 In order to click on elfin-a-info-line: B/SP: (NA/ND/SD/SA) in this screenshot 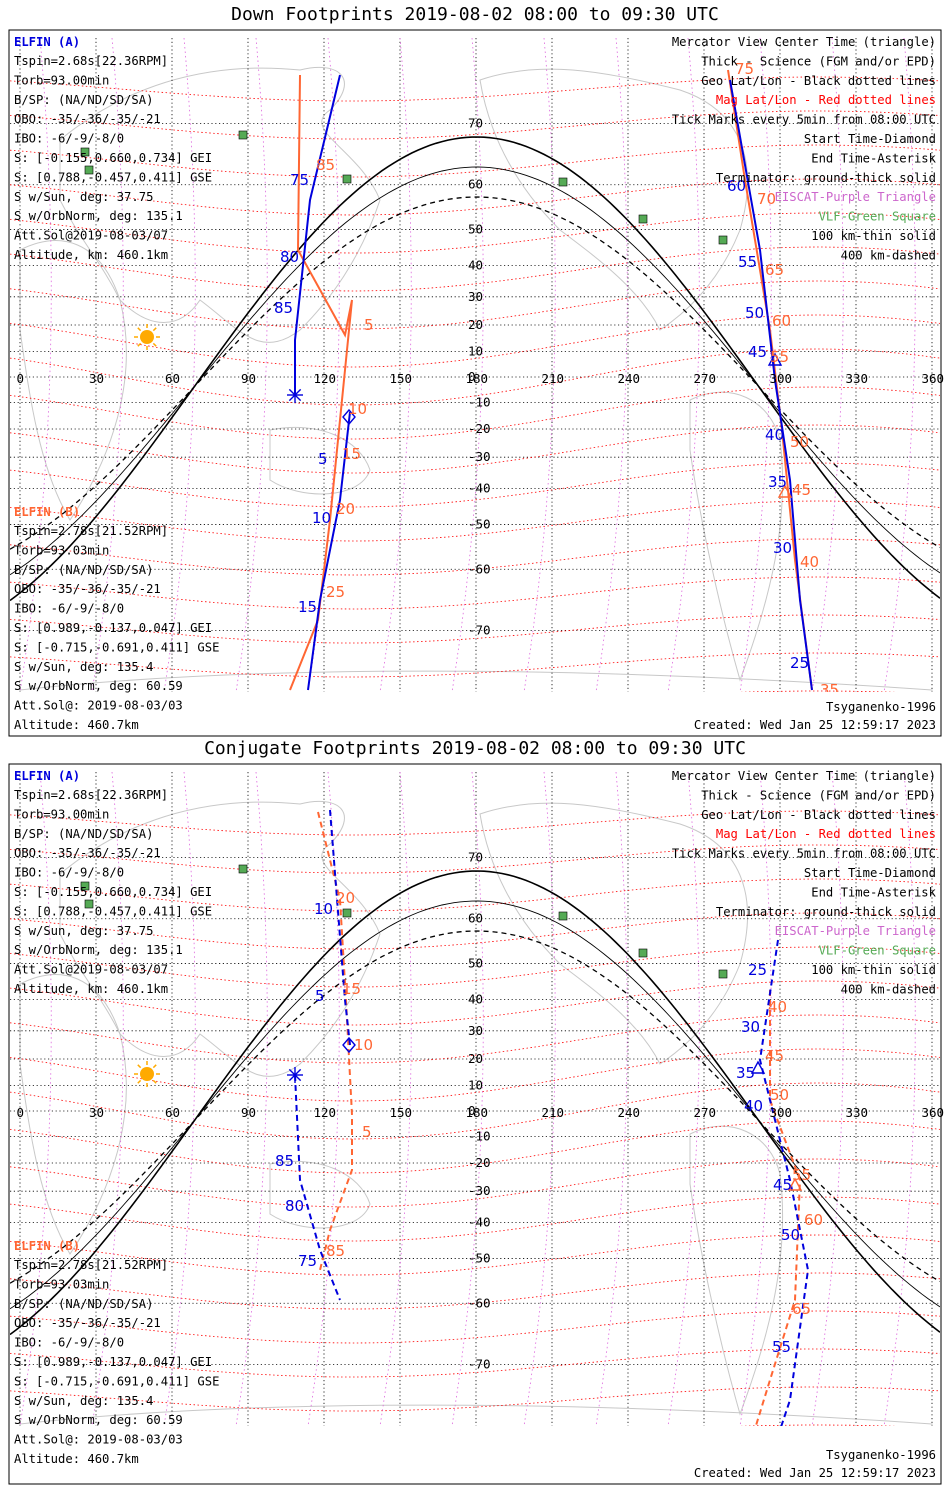, I will do `click(83, 100)`.